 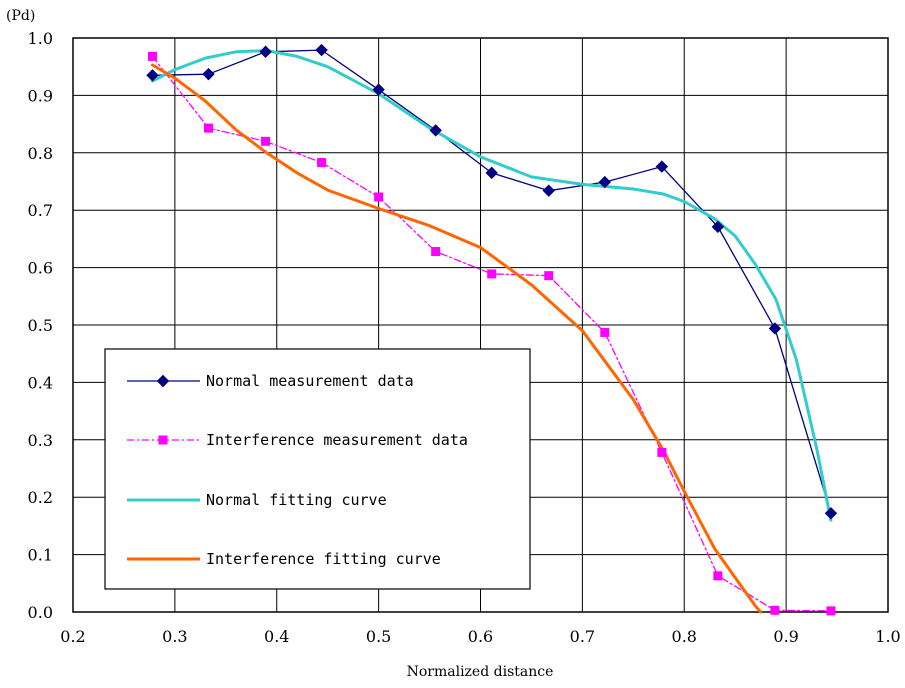 I want to click on x-tick-label: 0.6, so click(x=480, y=636).